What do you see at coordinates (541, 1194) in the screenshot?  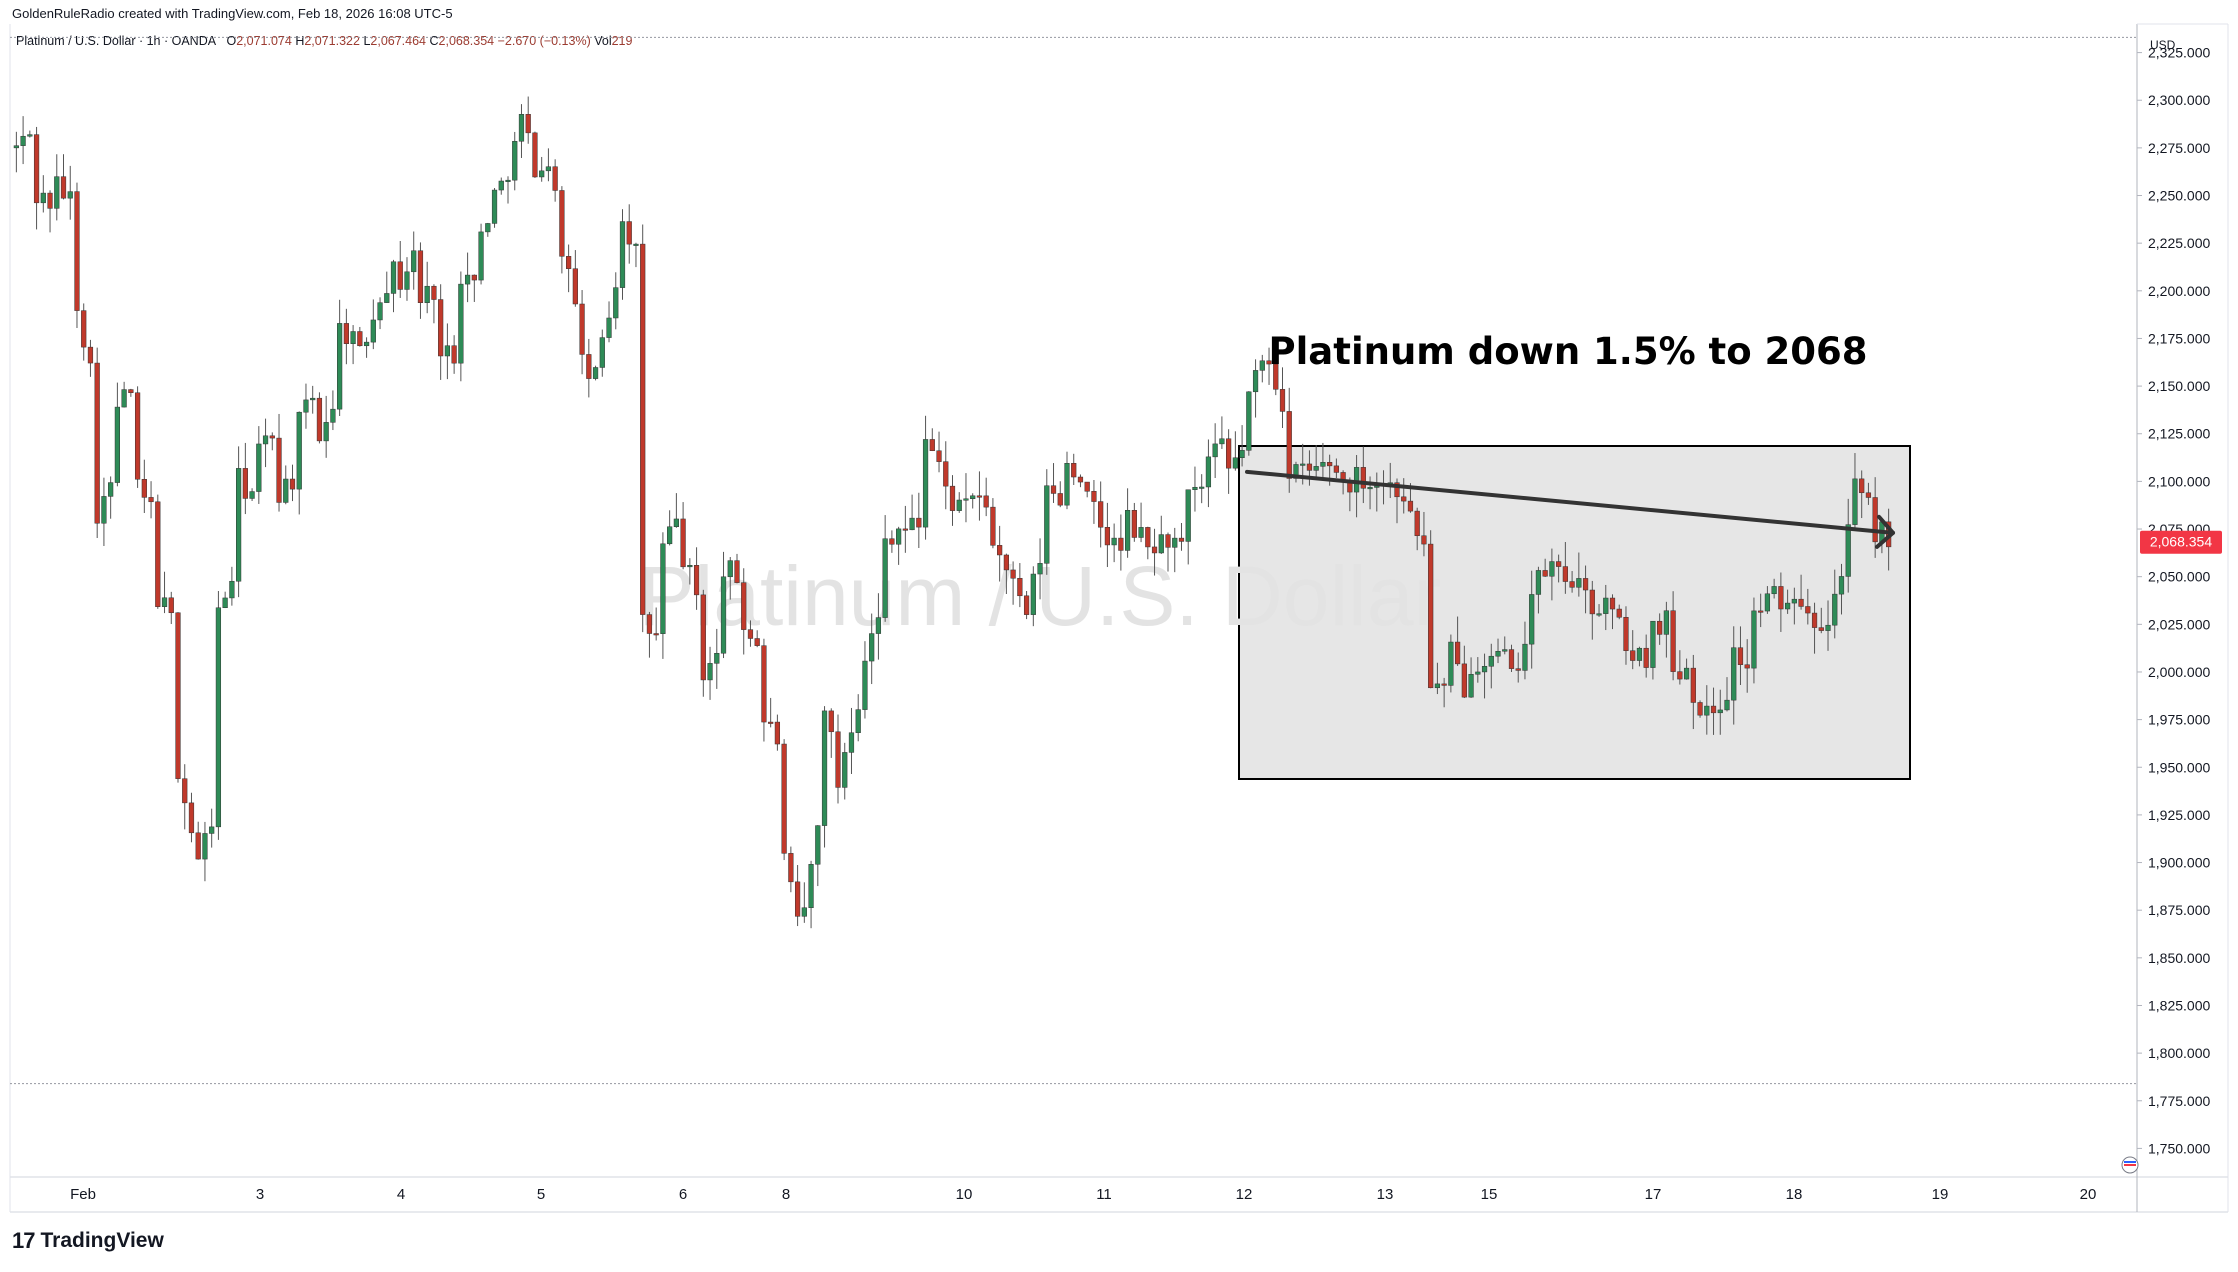 I see `time-tick-label: 5` at bounding box center [541, 1194].